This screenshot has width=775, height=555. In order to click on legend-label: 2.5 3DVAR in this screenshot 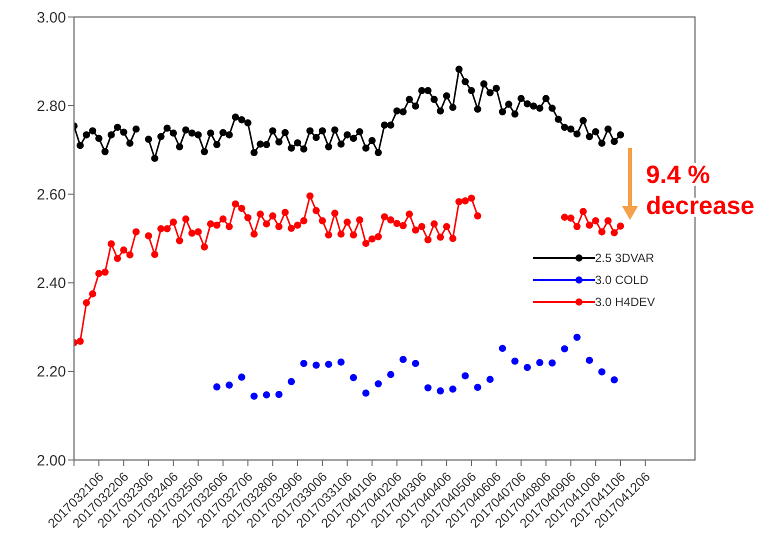, I will do `click(624, 258)`.